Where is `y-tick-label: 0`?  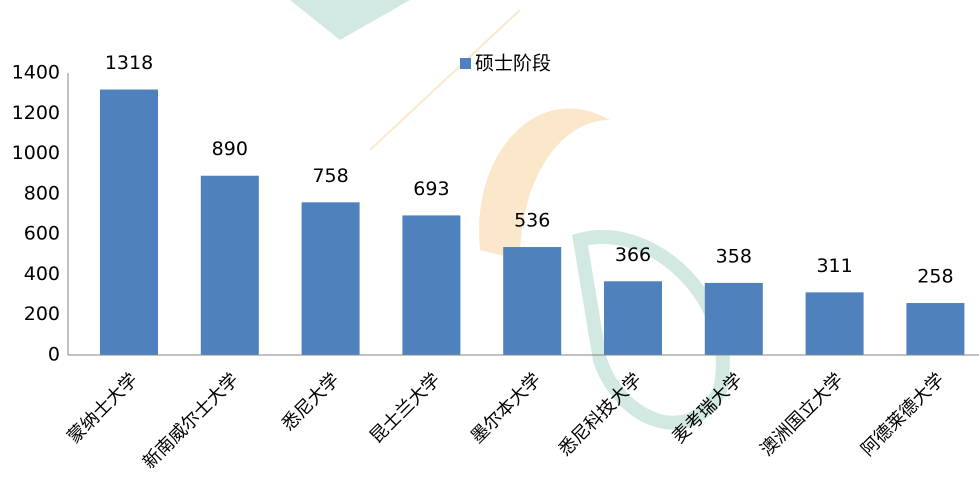
y-tick-label: 0 is located at coordinates (54, 355).